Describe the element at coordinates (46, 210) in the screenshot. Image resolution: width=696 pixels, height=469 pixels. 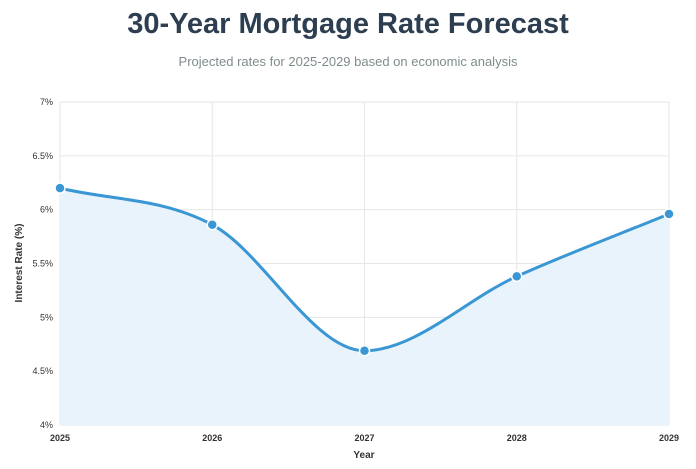
I see `y-tick-label: 6%` at that location.